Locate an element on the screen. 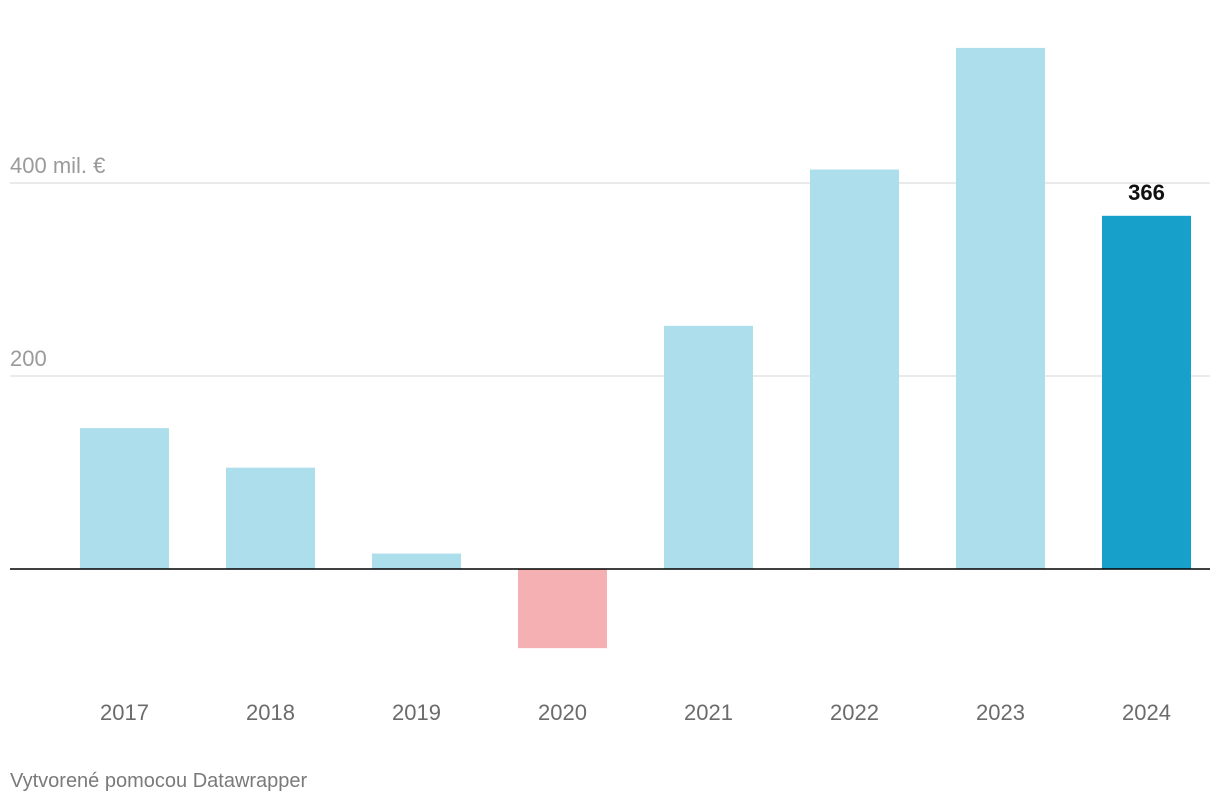 Image resolution: width=1220 pixels, height=808 pixels. bar-2021 is located at coordinates (708, 447).